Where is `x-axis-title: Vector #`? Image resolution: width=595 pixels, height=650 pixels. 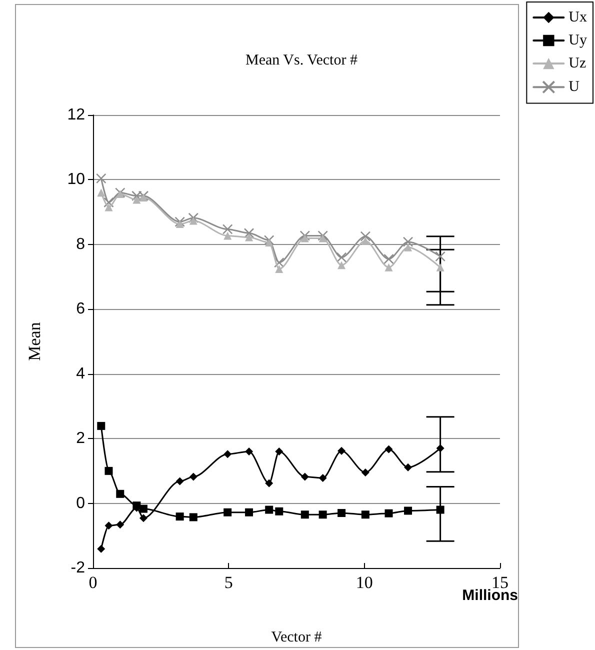 x-axis-title: Vector # is located at coordinates (296, 638).